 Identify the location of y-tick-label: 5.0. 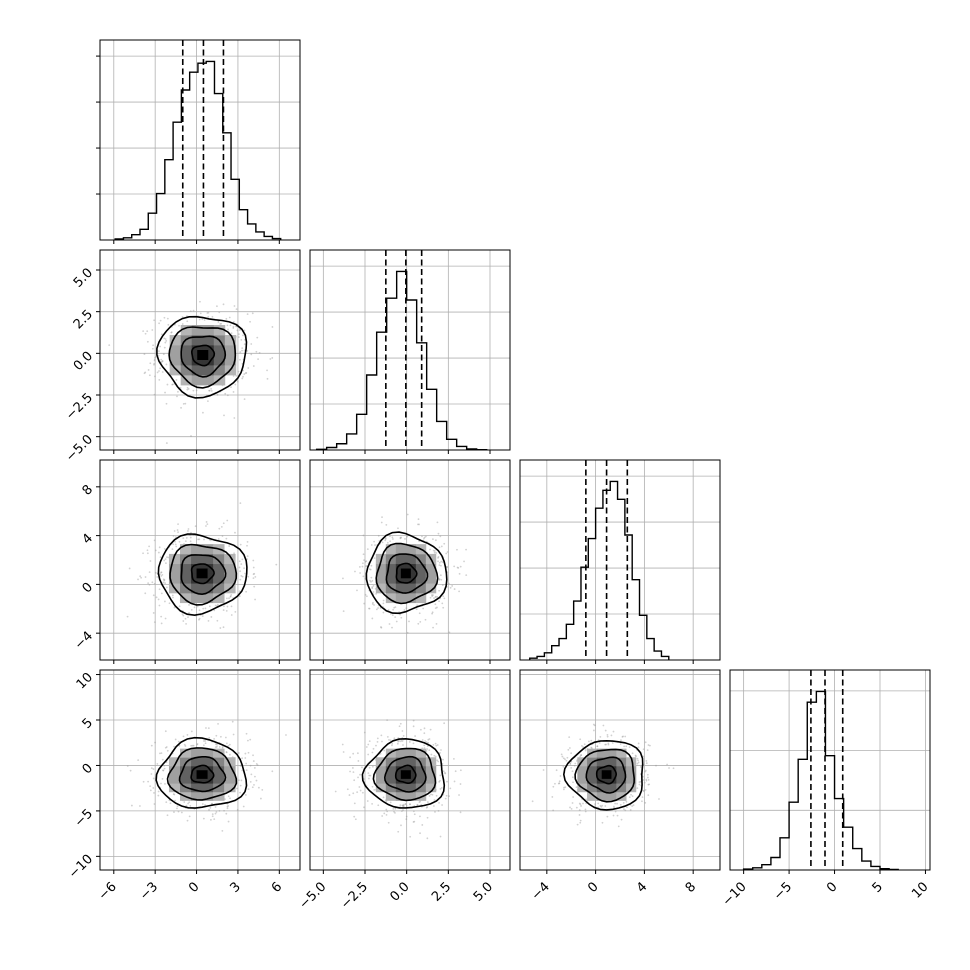
(83, 277).